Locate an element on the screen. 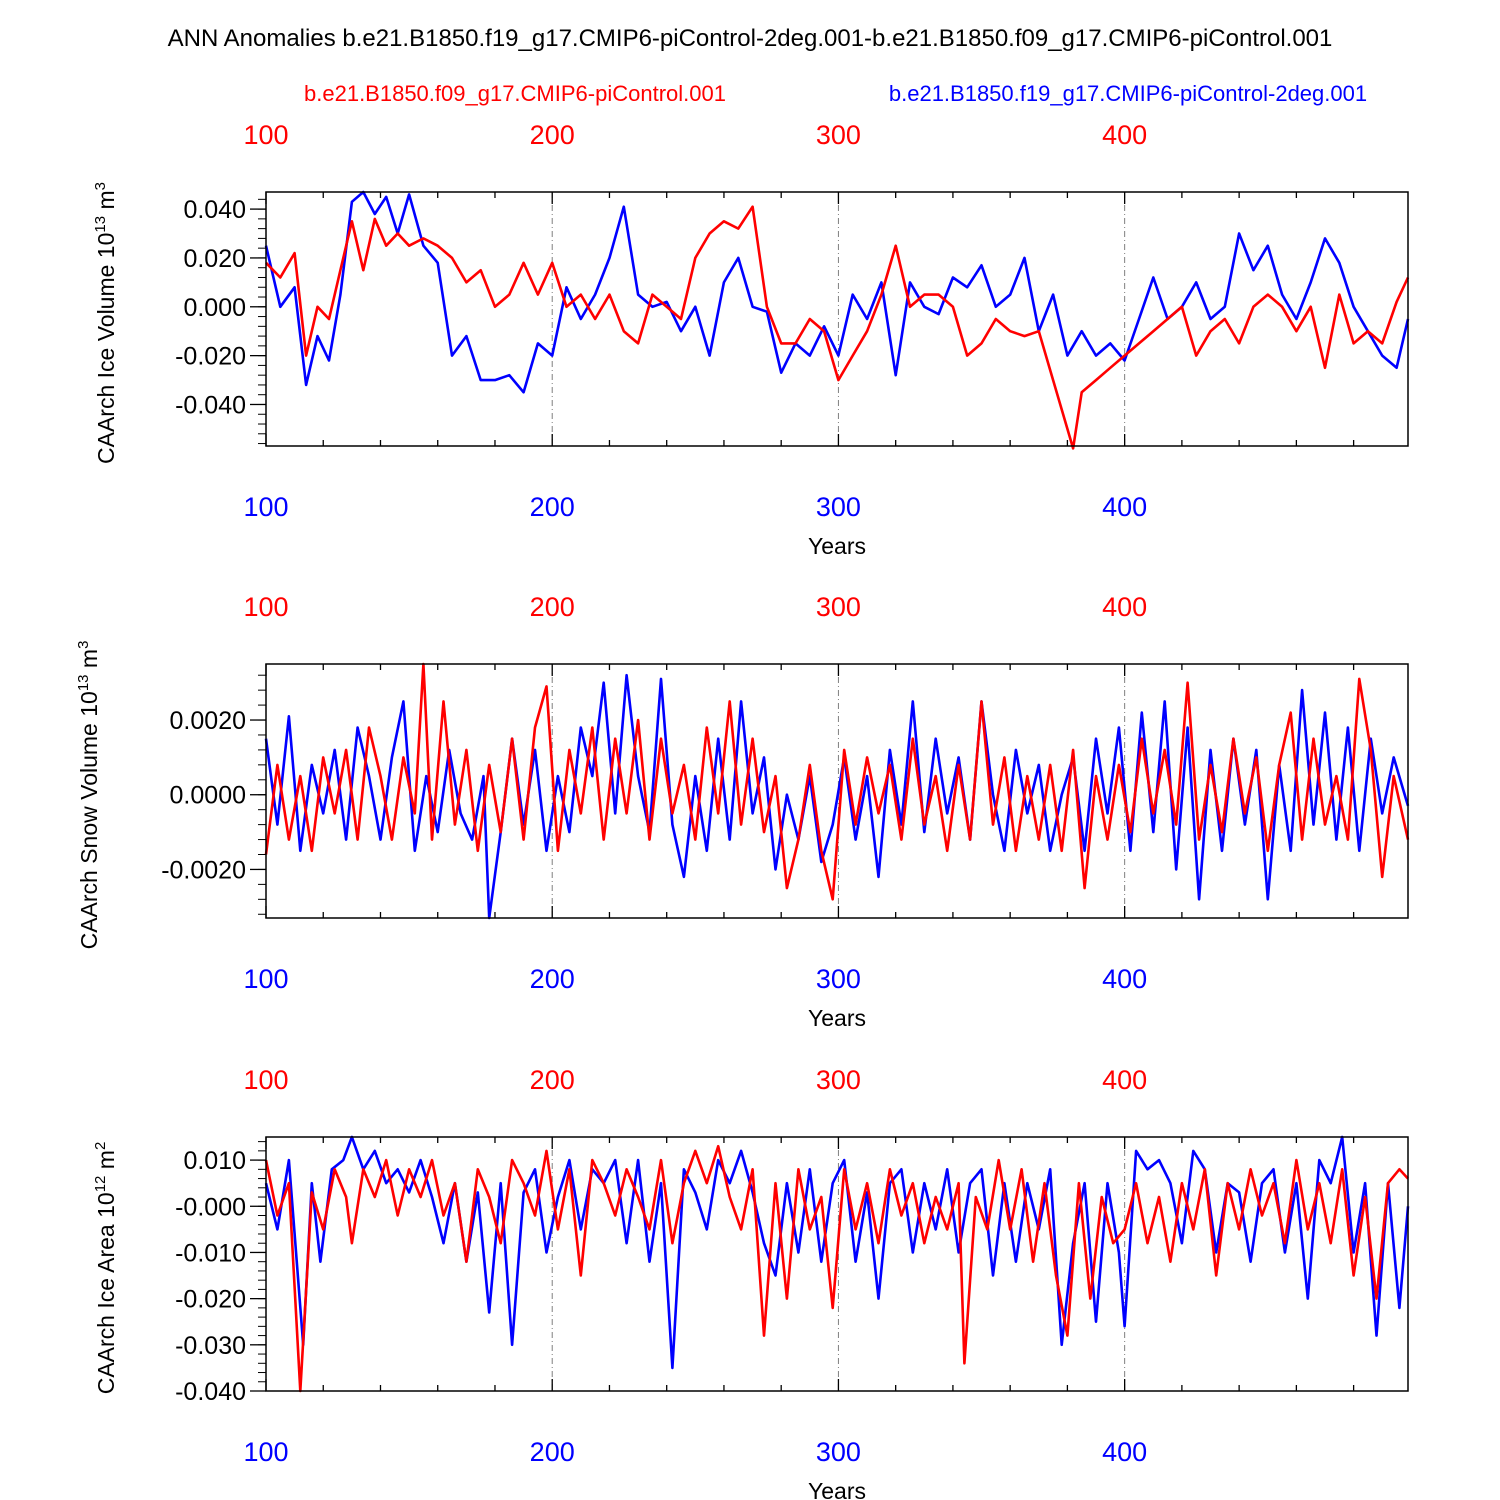  y-axis-label-part: CAArch Ice Volume 10 is located at coordinates (106, 348).